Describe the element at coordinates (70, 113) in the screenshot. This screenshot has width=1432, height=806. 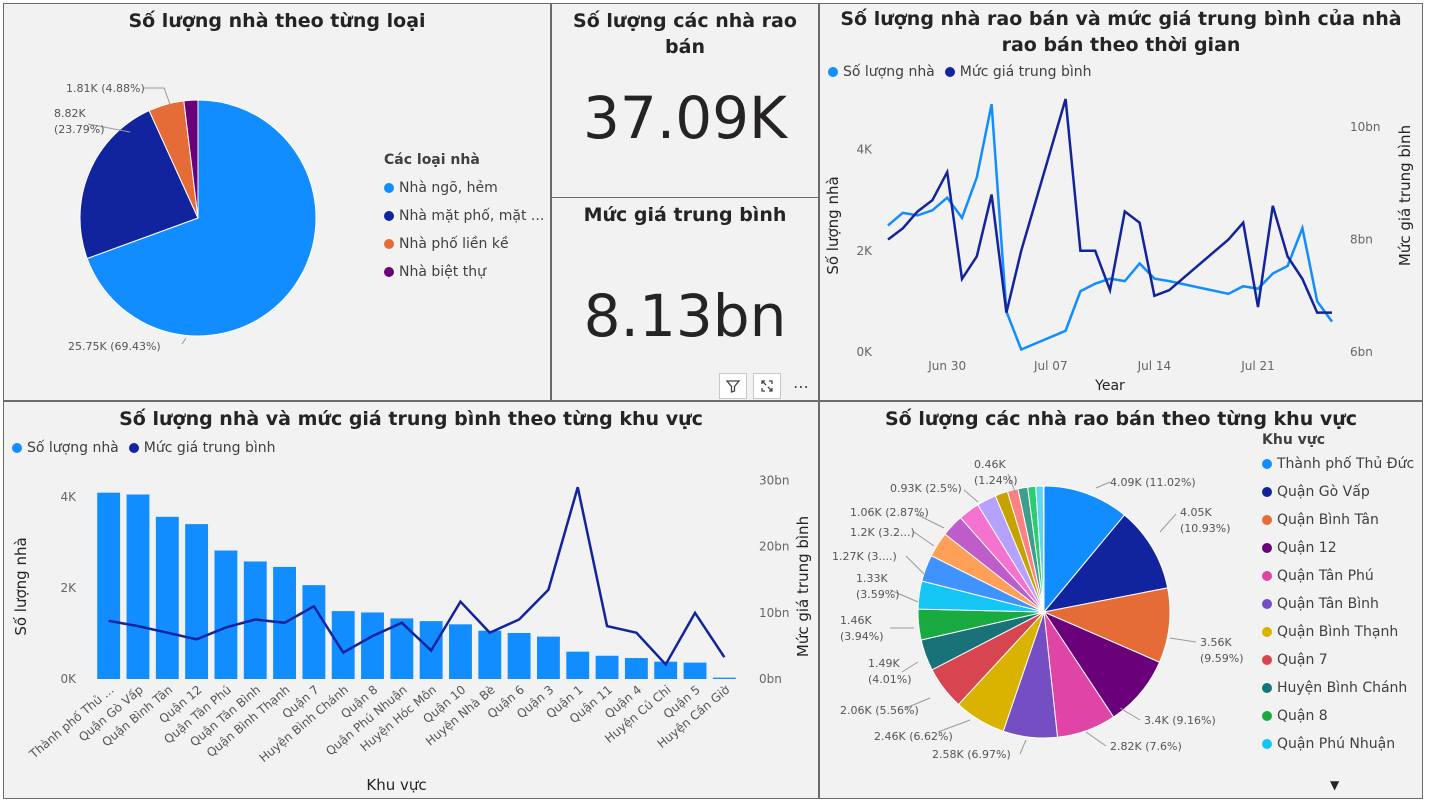
I see `house-type-data-label: 8.82K` at that location.